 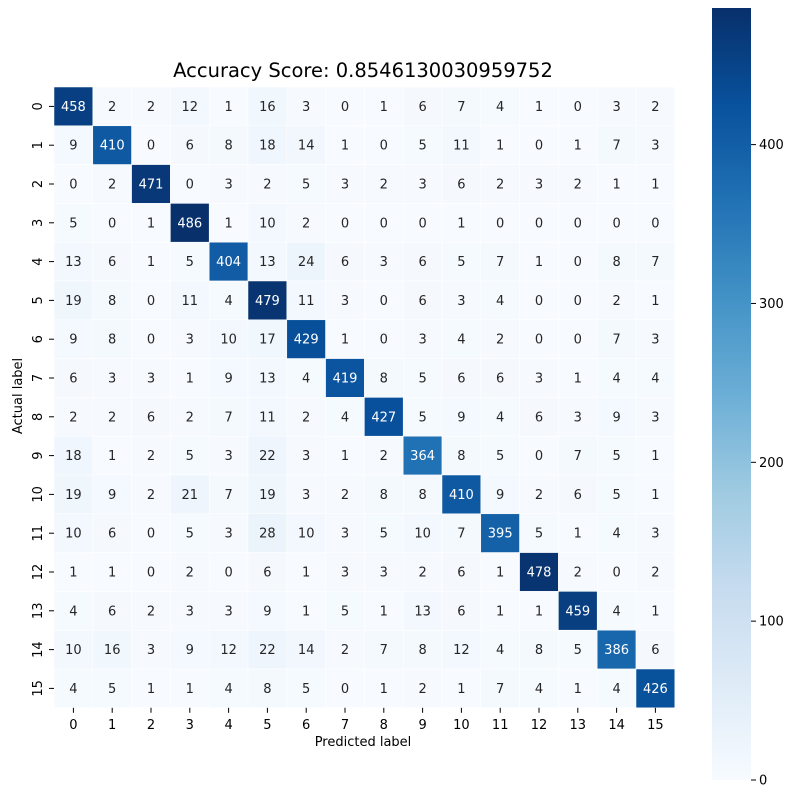 I want to click on cell-value-label: 22, so click(x=267, y=456).